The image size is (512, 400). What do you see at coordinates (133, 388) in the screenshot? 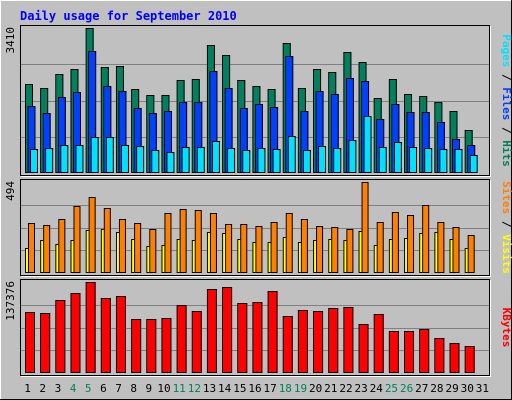
I see `x-tick-label: 8` at bounding box center [133, 388].